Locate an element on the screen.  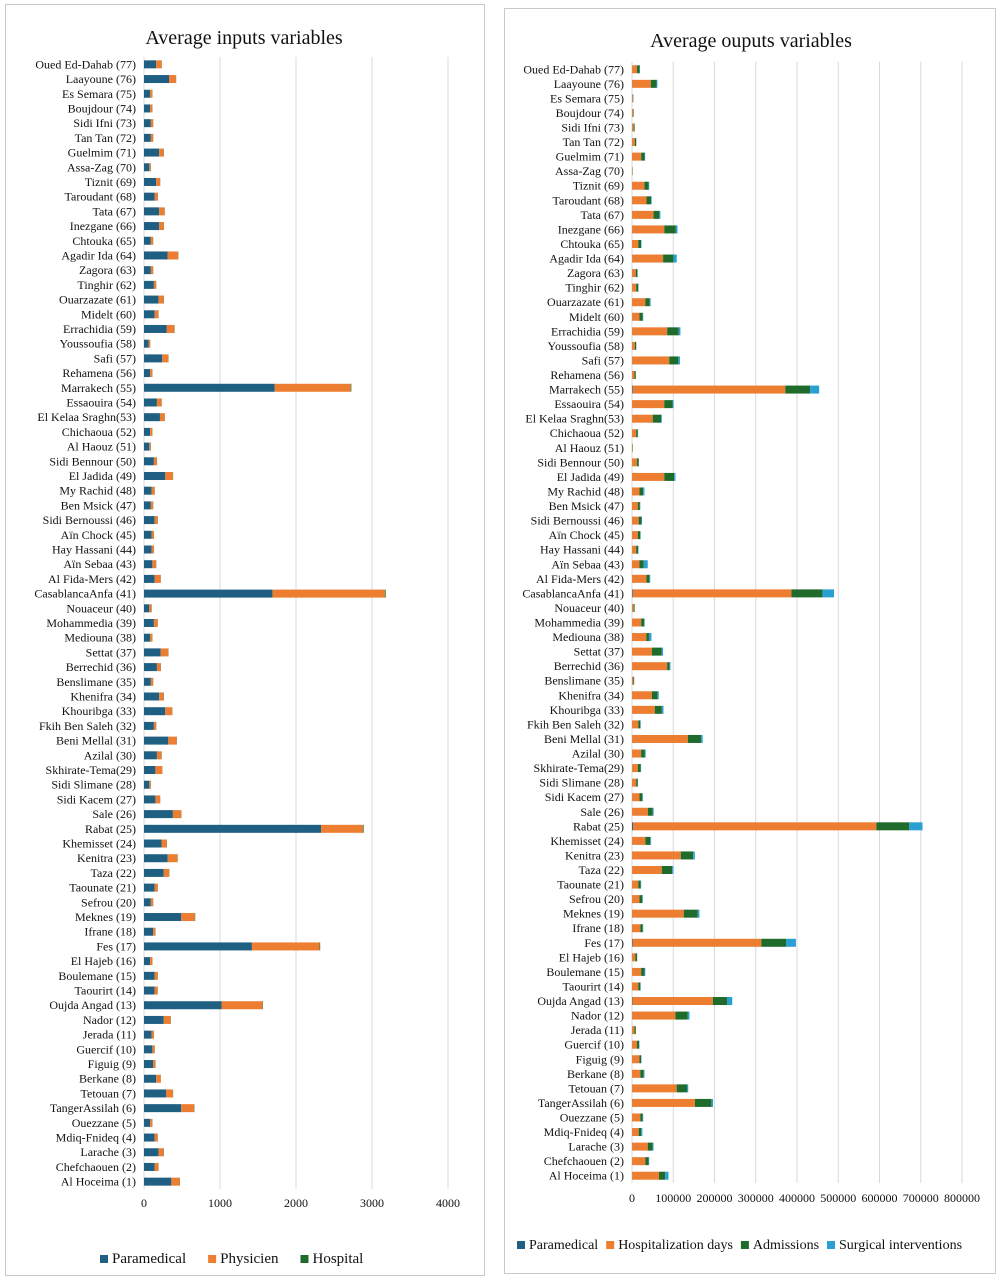
category-label: Es Semara (75) is located at coordinates (99, 94).